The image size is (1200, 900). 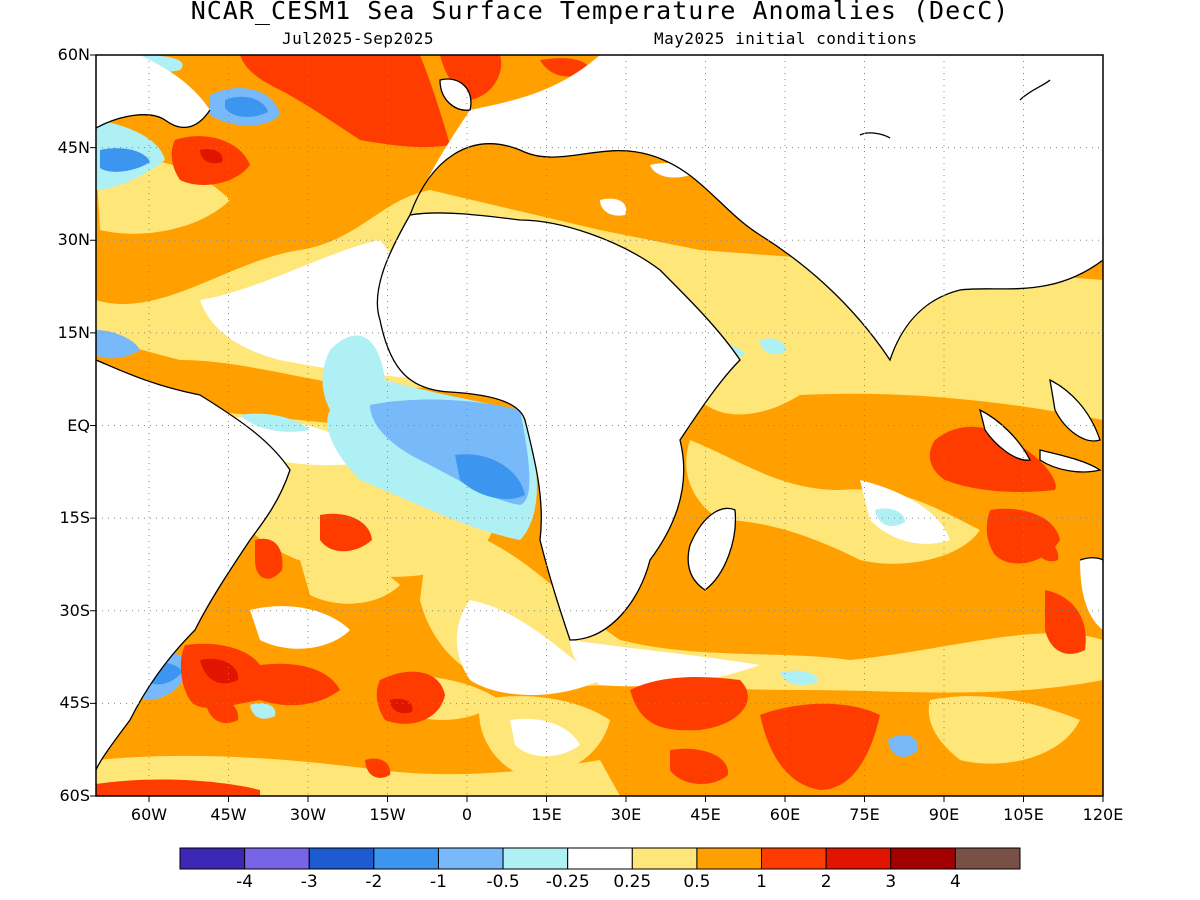 What do you see at coordinates (74, 610) in the screenshot?
I see `latitude-tick-label: 30S` at bounding box center [74, 610].